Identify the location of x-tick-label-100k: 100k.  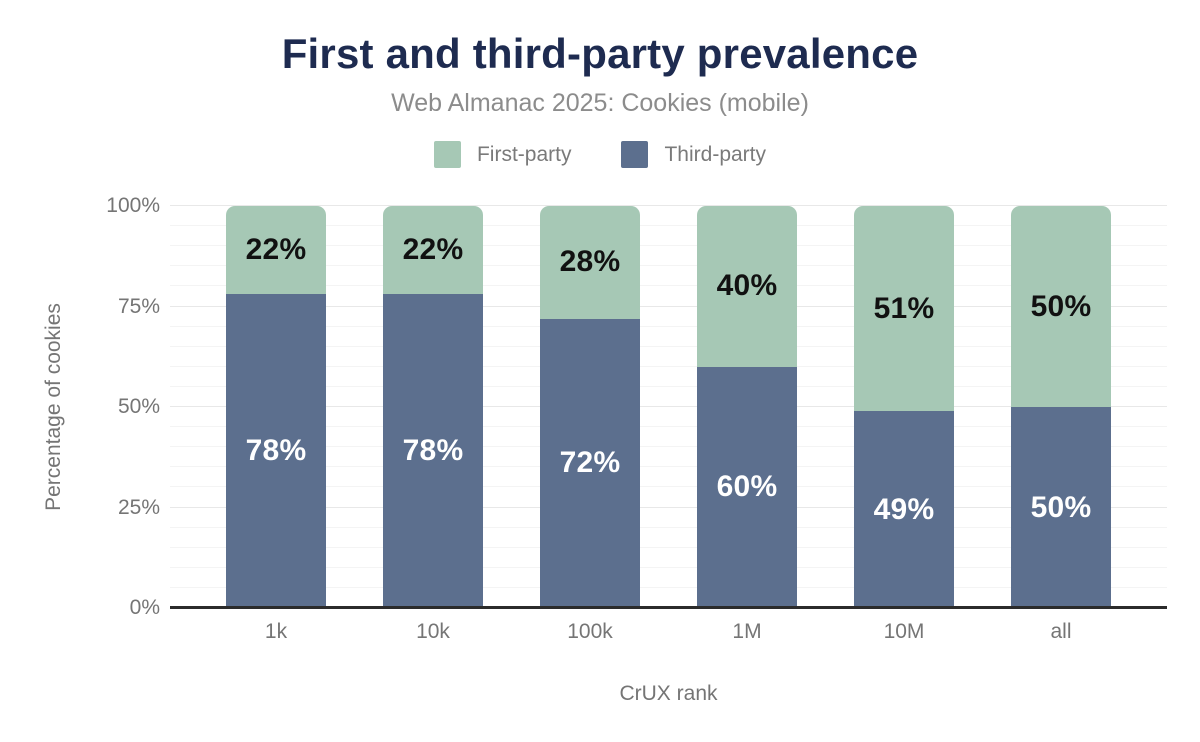
(590, 631).